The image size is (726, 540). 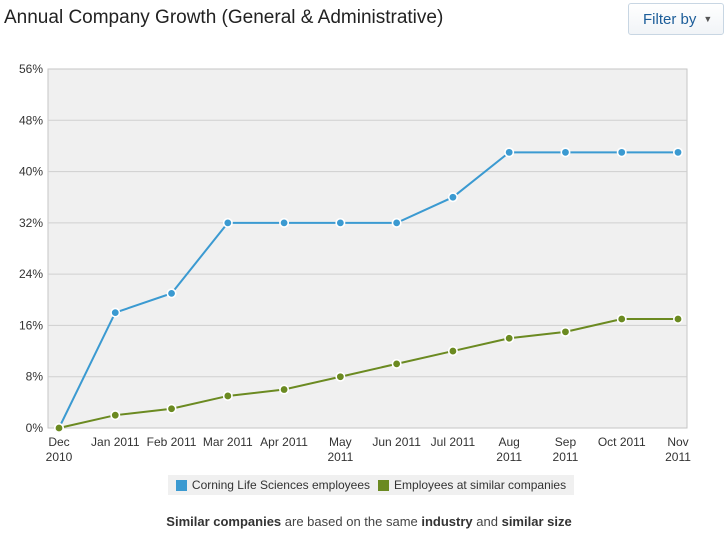 What do you see at coordinates (31, 120) in the screenshot?
I see `y-tick-label: 48%` at bounding box center [31, 120].